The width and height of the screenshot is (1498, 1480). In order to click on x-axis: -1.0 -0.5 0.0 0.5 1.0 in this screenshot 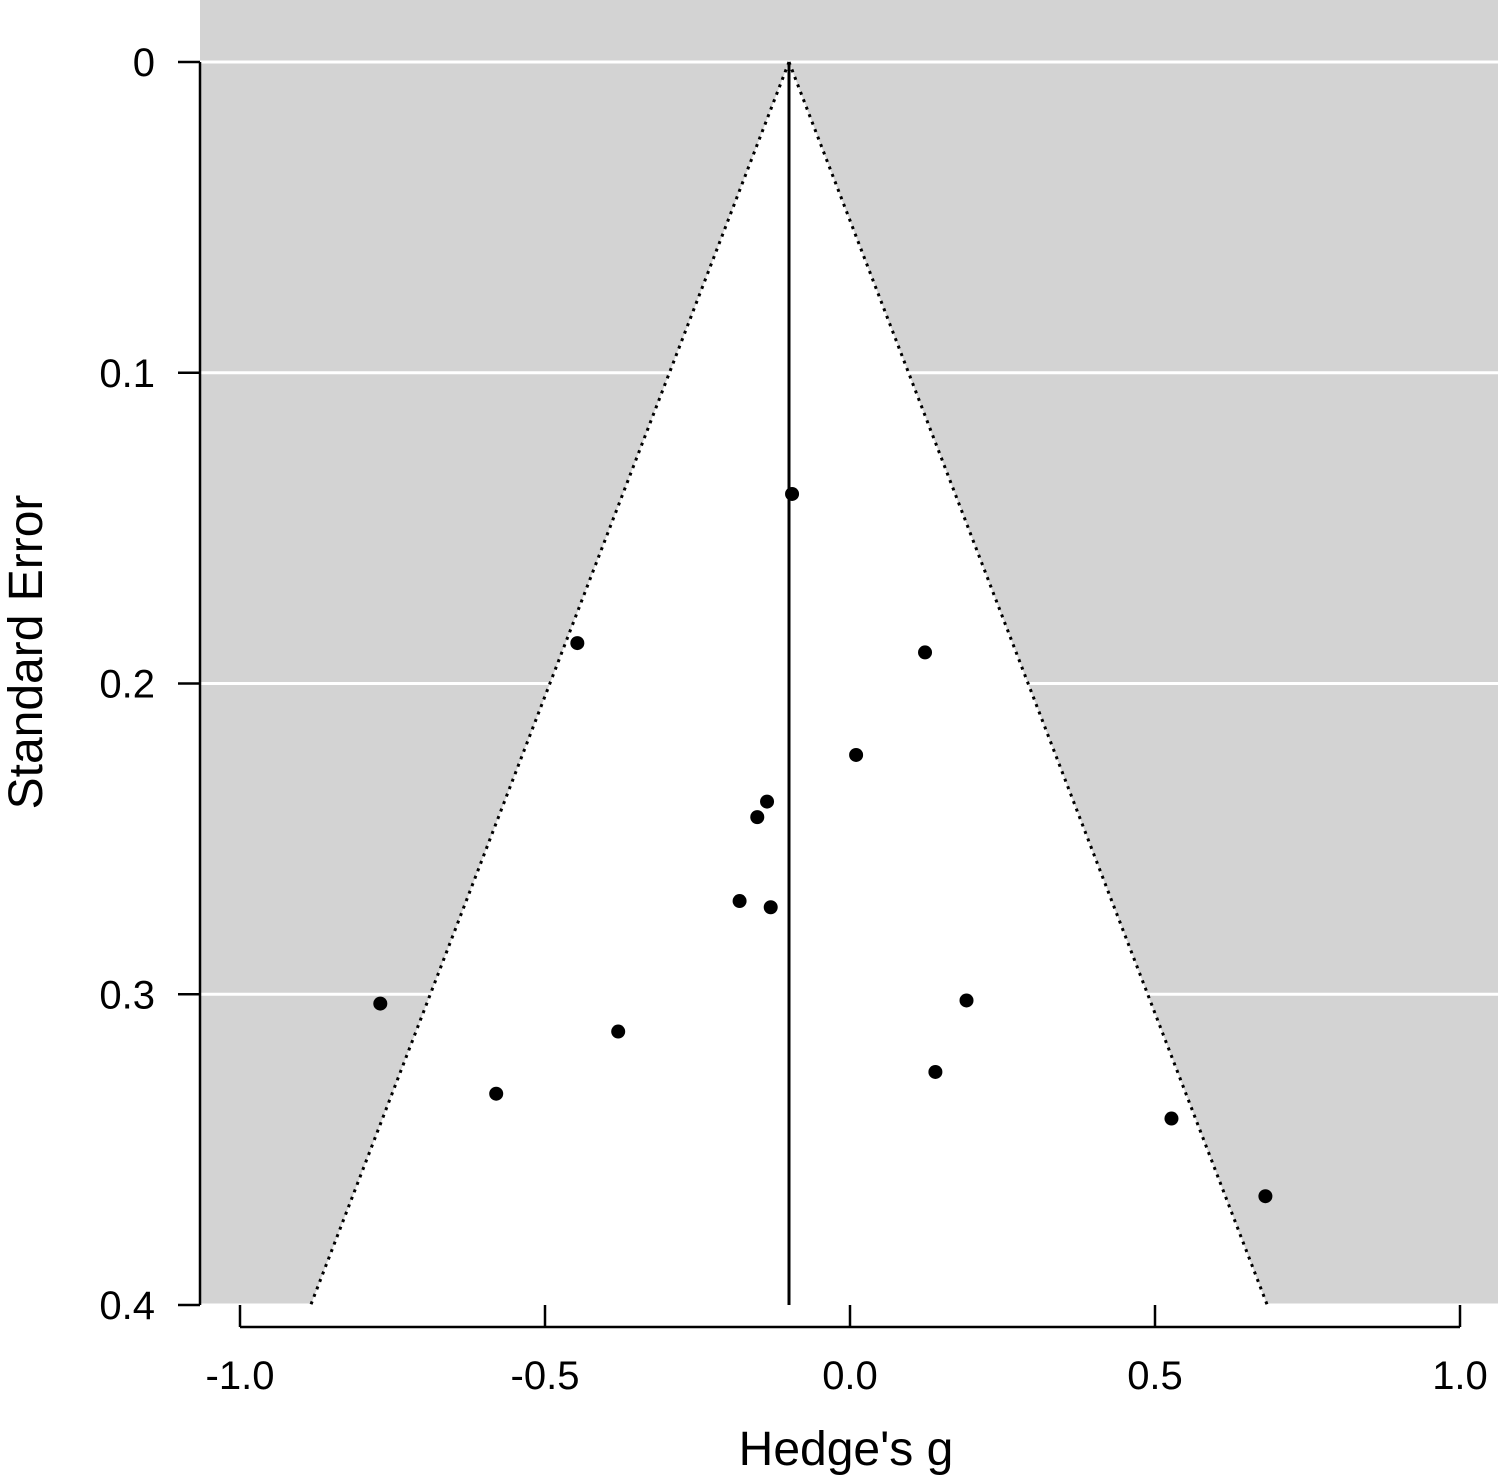, I will do `click(847, 1351)`.